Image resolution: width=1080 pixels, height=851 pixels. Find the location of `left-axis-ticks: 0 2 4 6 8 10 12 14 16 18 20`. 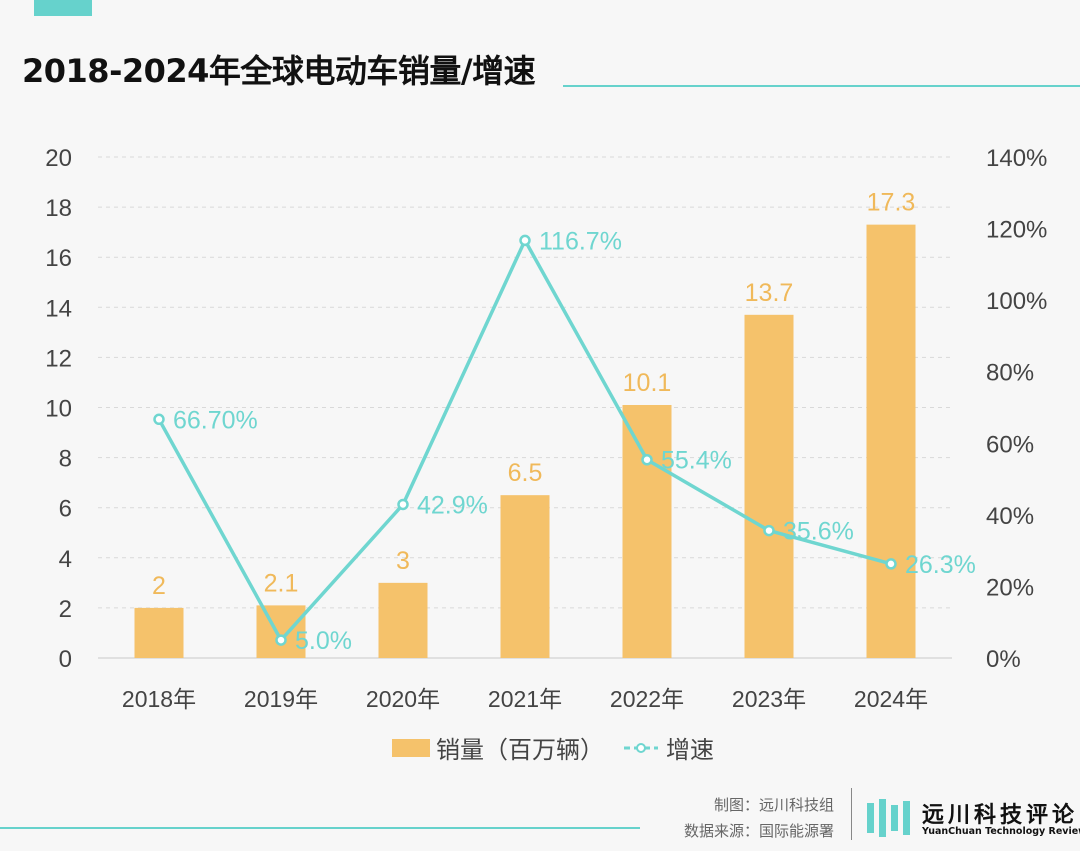

left-axis-ticks: 0 2 4 6 8 10 12 14 16 18 20 is located at coordinates (58, 409).